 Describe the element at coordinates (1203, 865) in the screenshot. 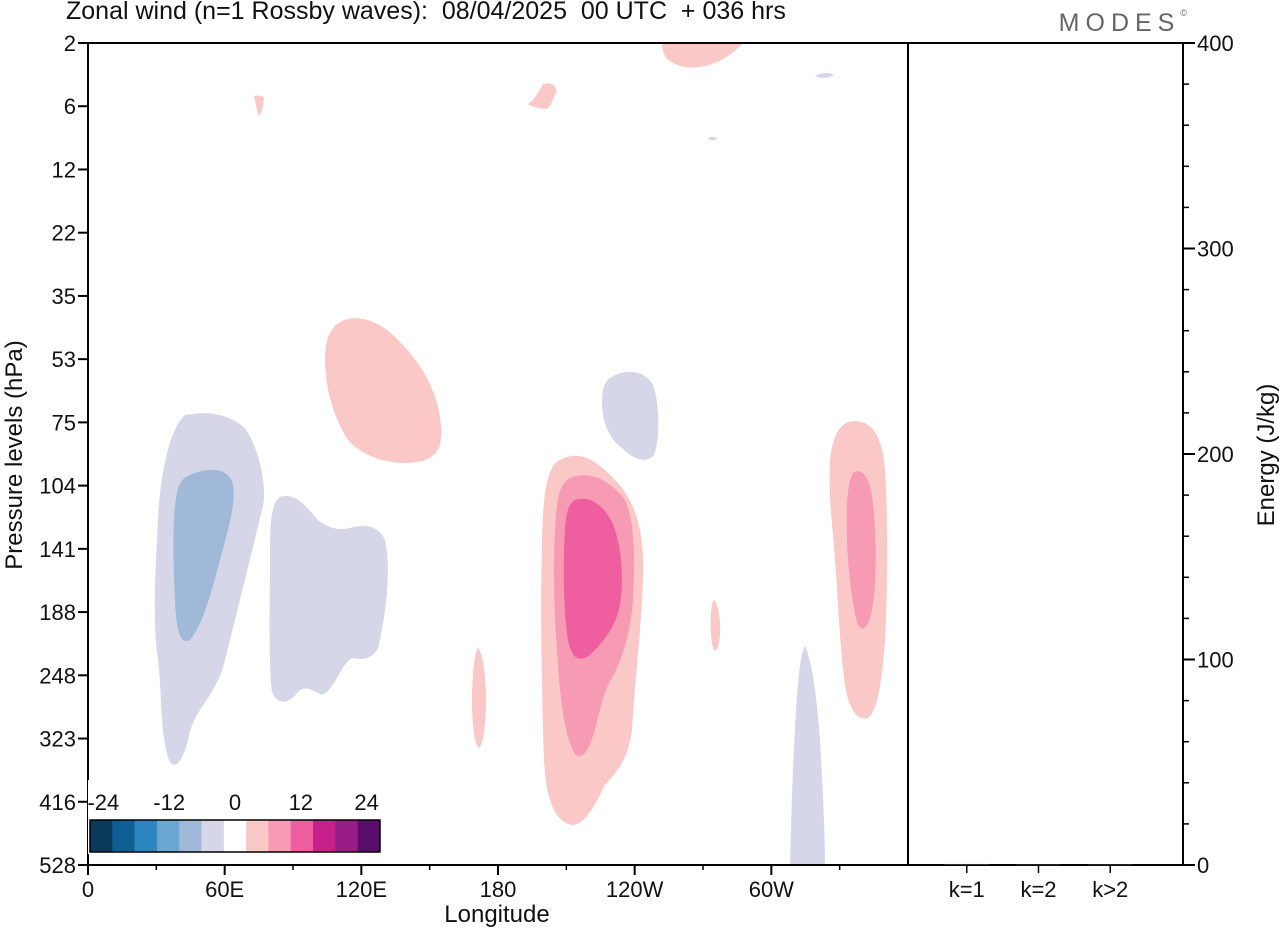

I see `energy-tick-label: 0` at that location.